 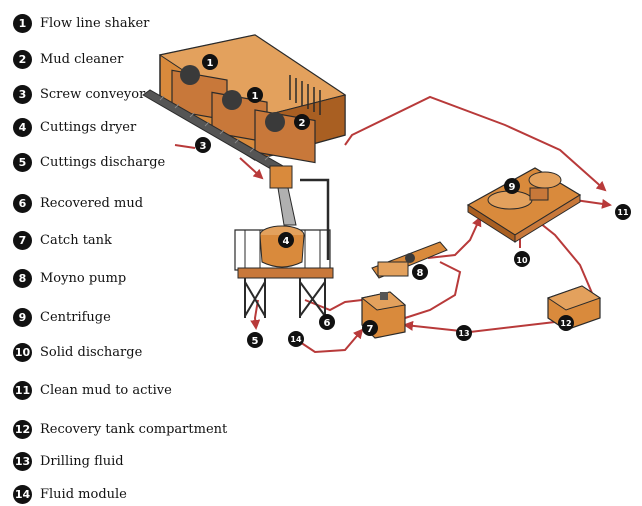 I want to click on recovery-return-line, so click(x=562, y=257).